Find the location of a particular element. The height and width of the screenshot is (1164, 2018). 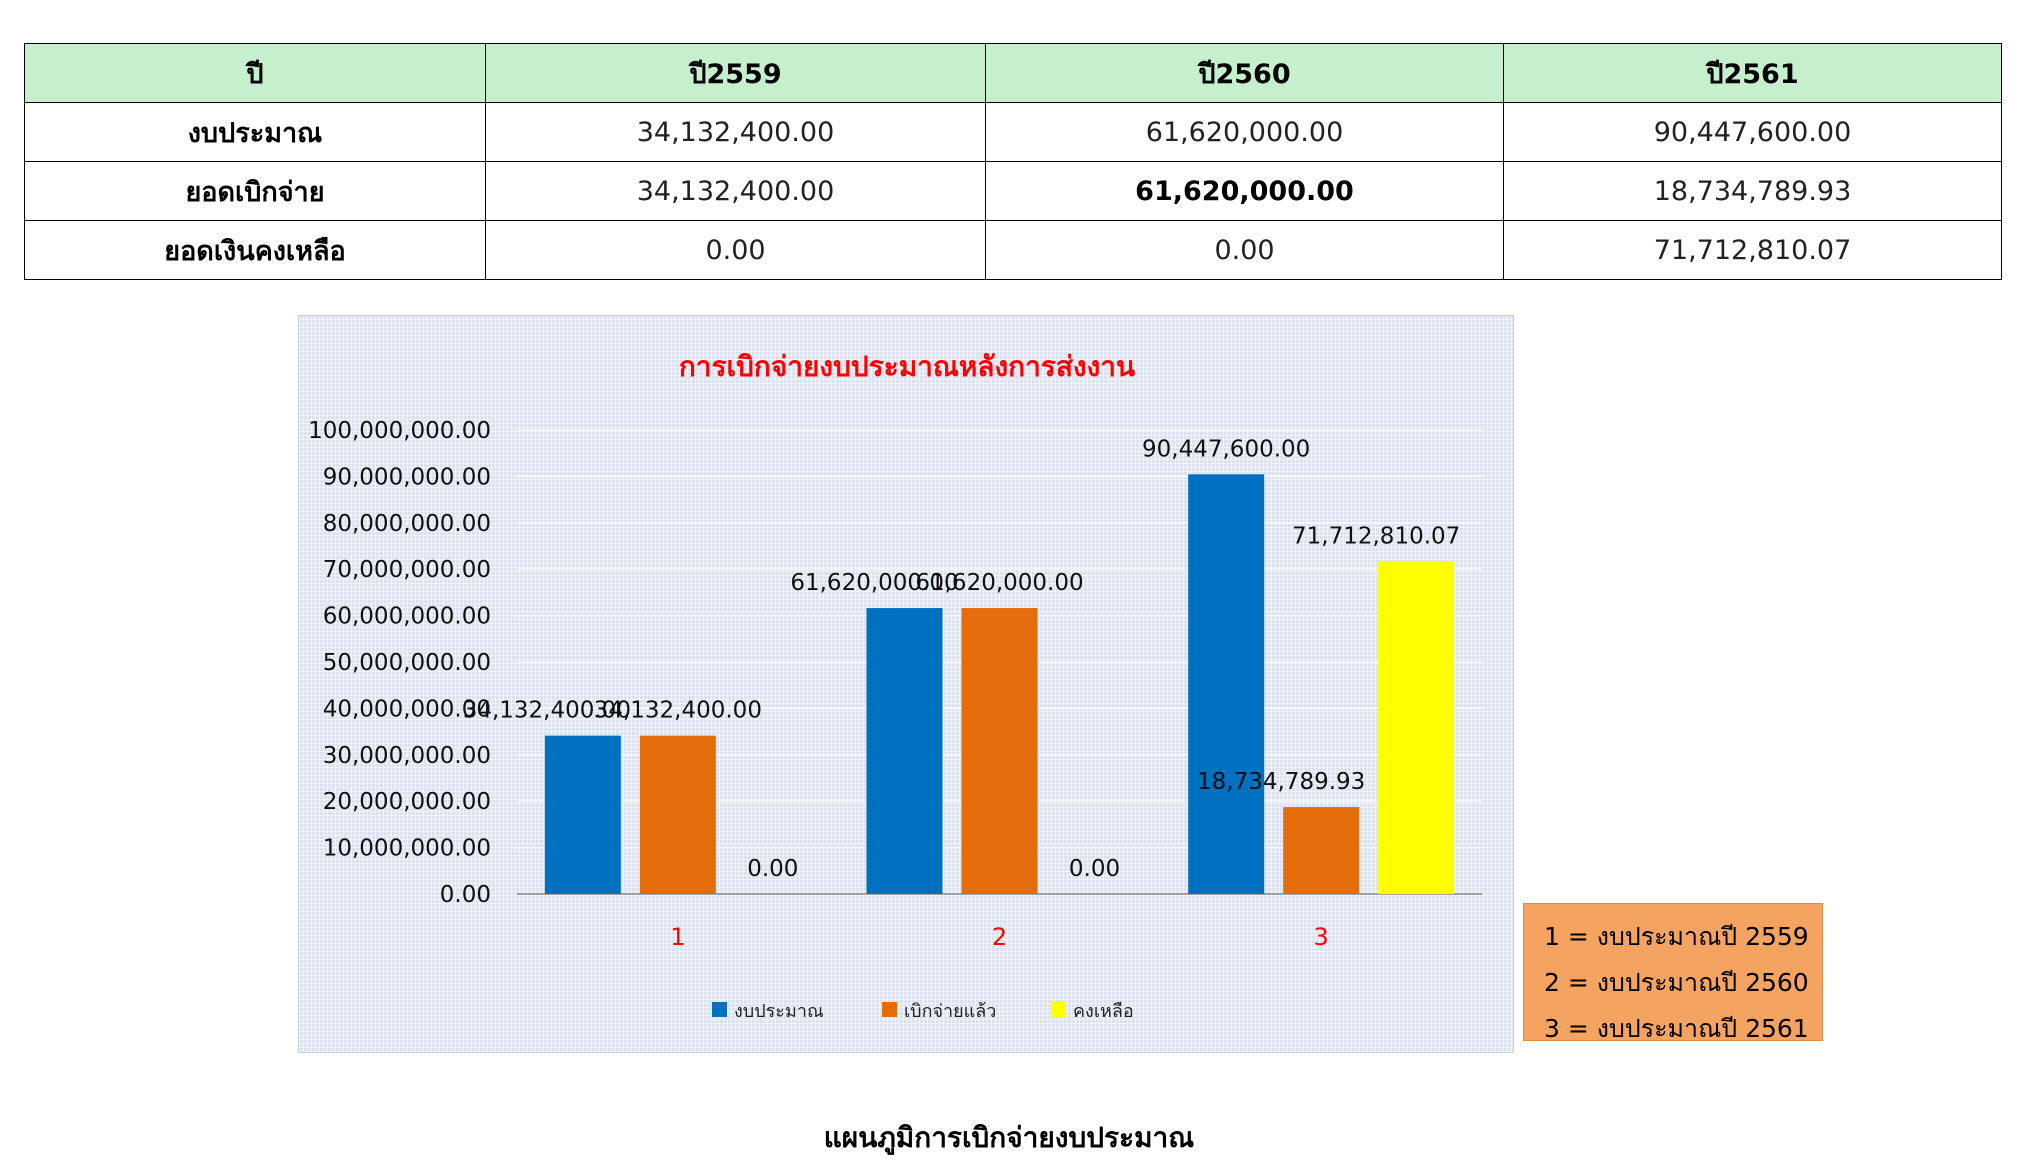

chart-title: การเบิกจ่ายงบประมาณหลังการส่งงาน is located at coordinates (907, 366).